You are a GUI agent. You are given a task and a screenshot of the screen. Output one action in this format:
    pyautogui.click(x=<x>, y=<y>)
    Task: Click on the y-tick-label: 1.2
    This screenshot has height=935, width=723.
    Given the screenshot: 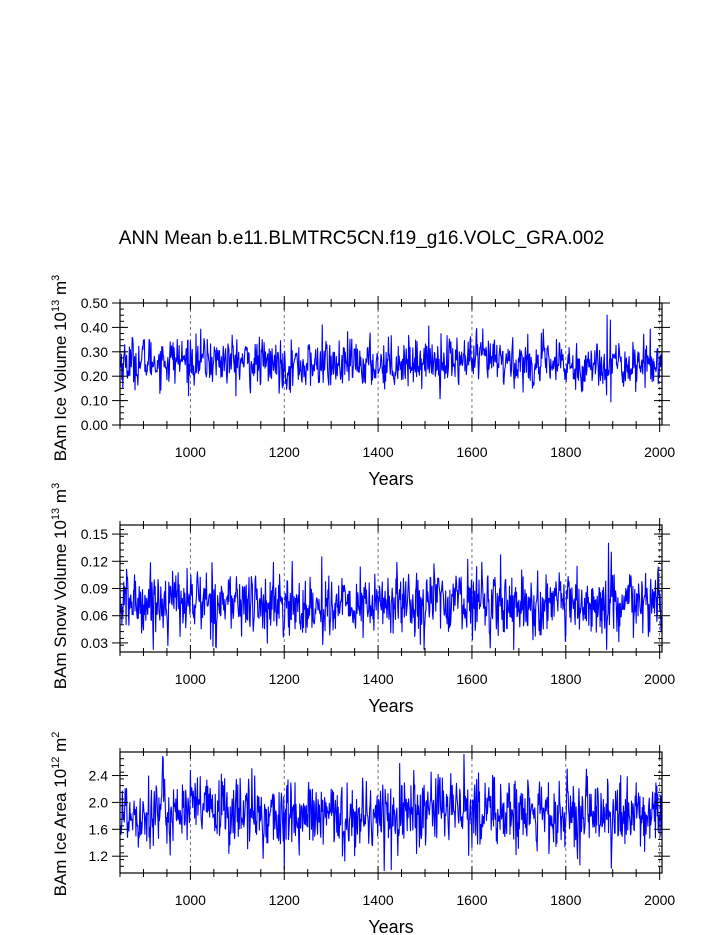 What is the action you would take?
    pyautogui.click(x=99, y=856)
    